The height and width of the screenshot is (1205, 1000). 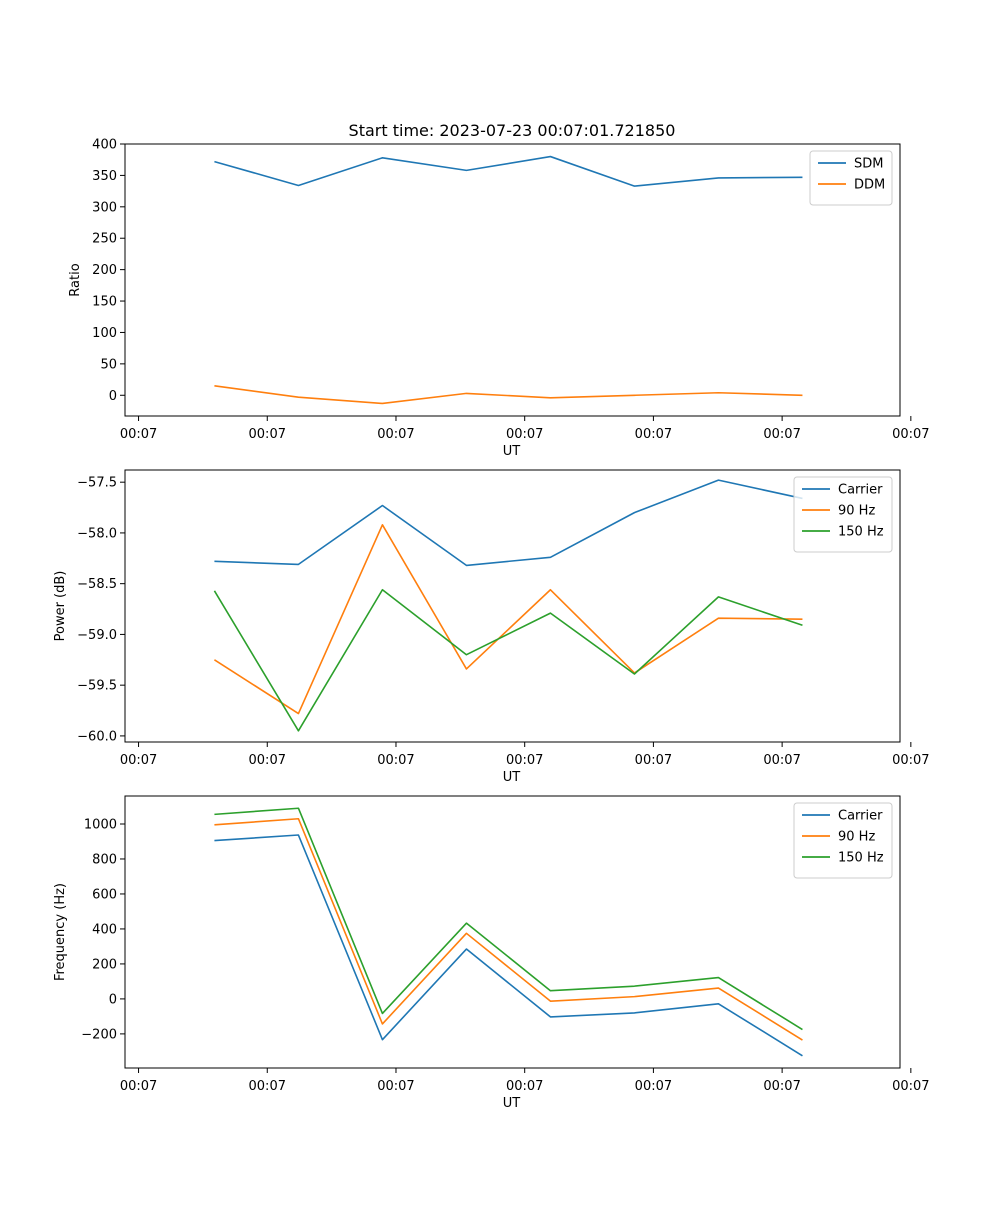 I want to click on chart-1-series-group, so click(x=508, y=280).